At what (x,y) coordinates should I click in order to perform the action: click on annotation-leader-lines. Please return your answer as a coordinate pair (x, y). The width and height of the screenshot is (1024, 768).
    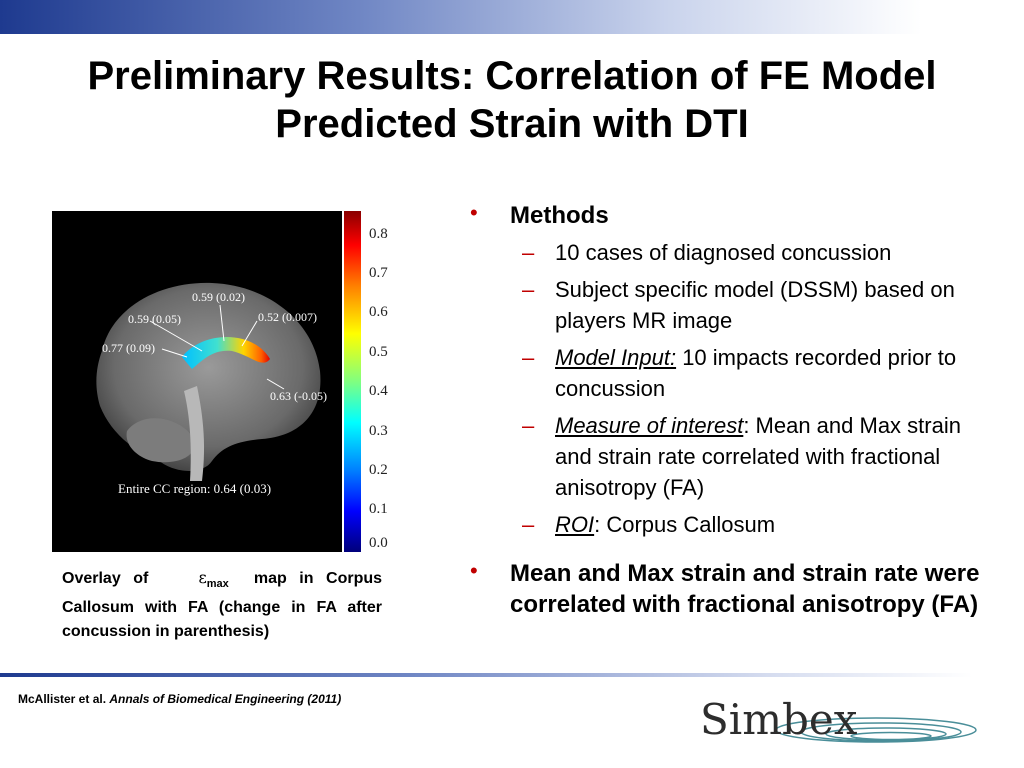
    Looking at the image, I should click on (217, 347).